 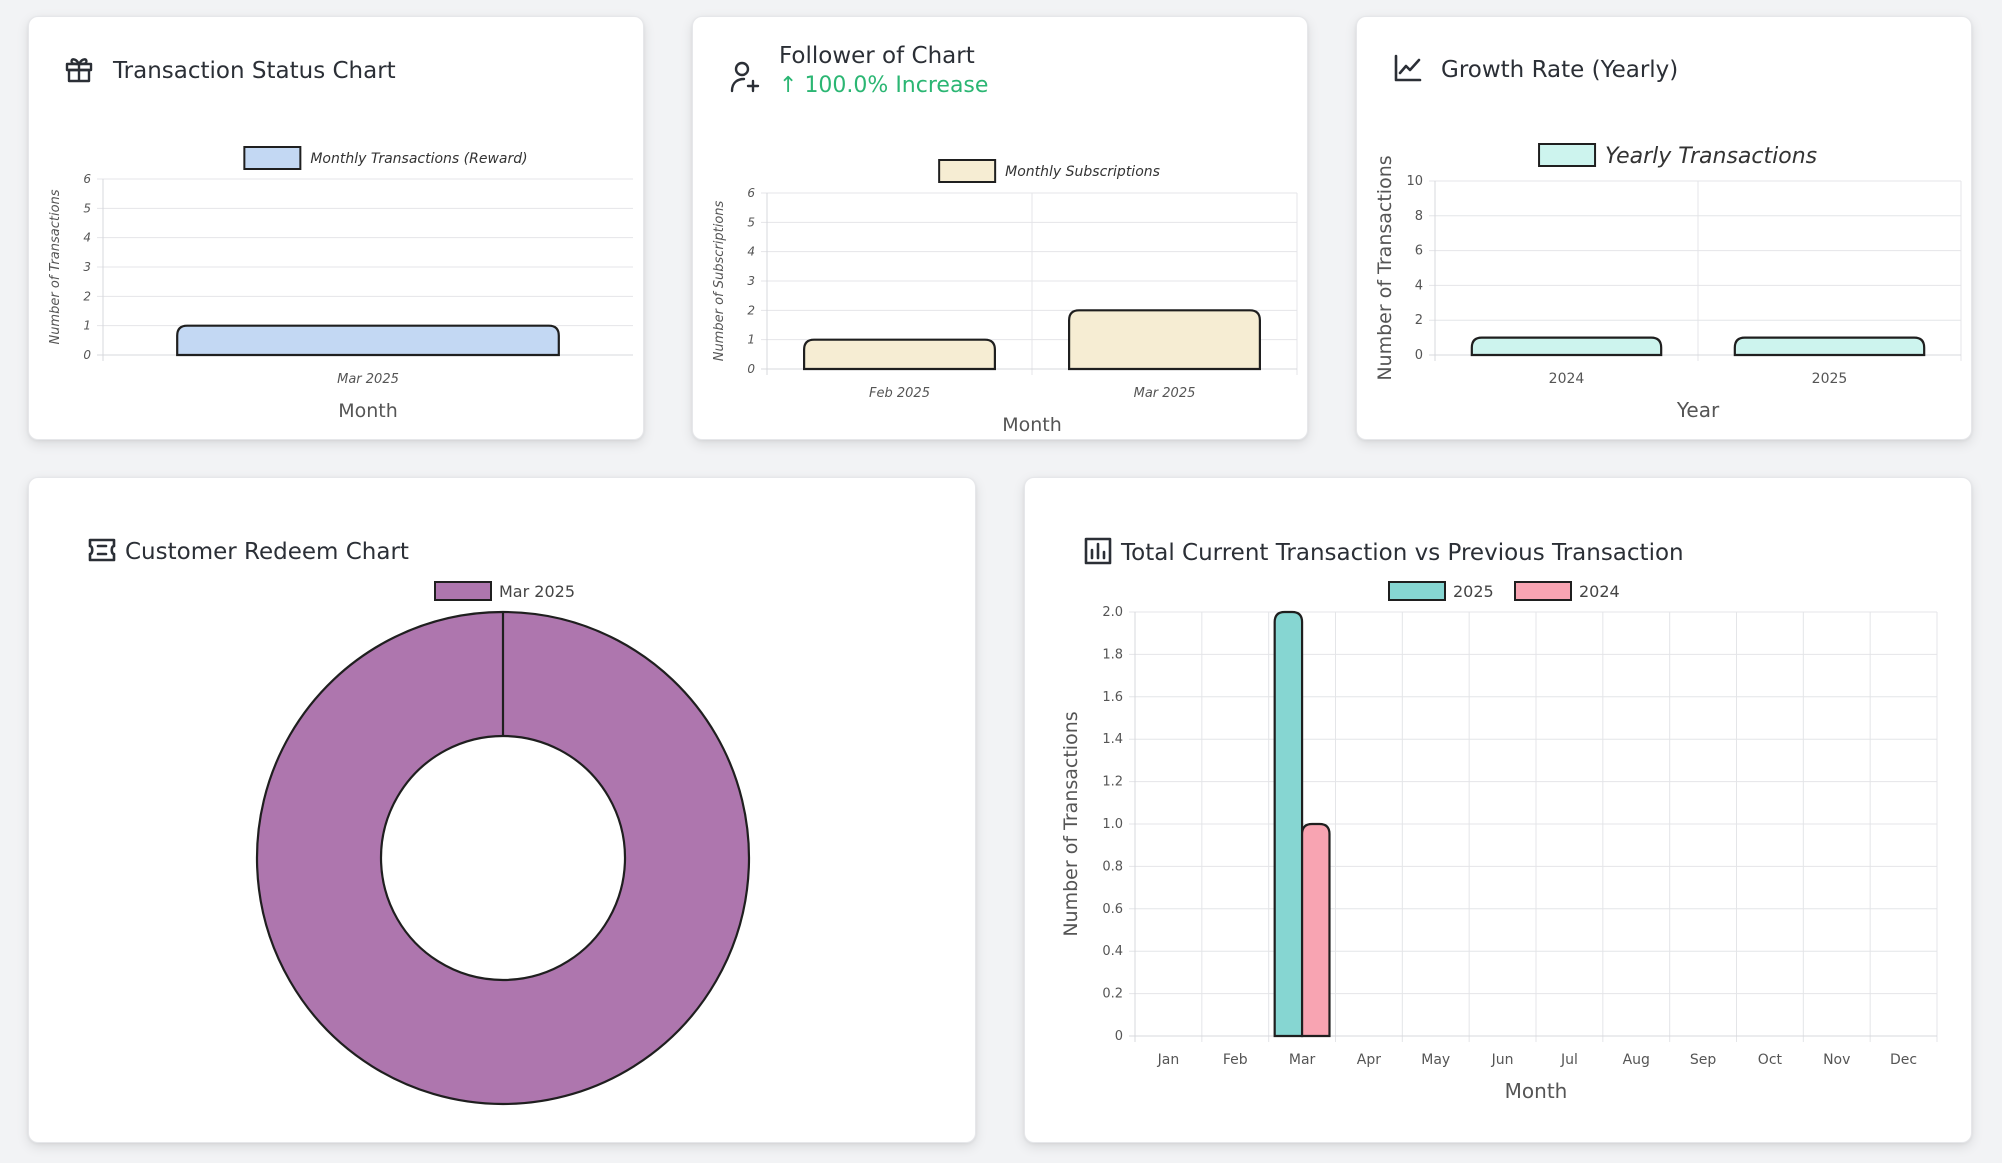 I want to click on x-tick-label: Dec, so click(x=1903, y=1060).